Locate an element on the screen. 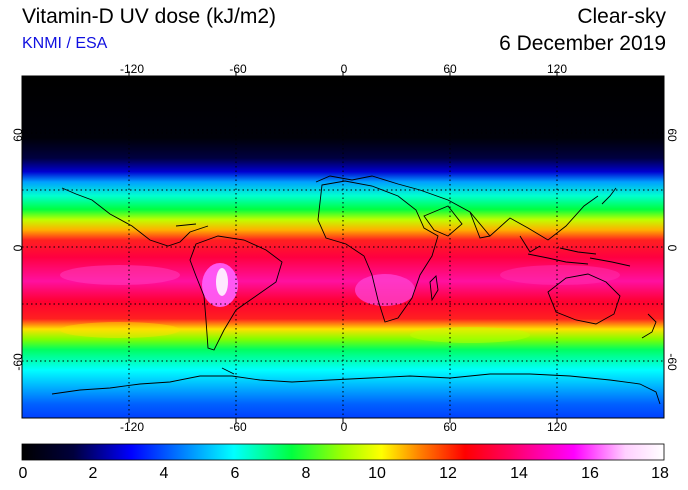 Image resolution: width=688 pixels, height=490 pixels. colorbar is located at coordinates (343, 452).